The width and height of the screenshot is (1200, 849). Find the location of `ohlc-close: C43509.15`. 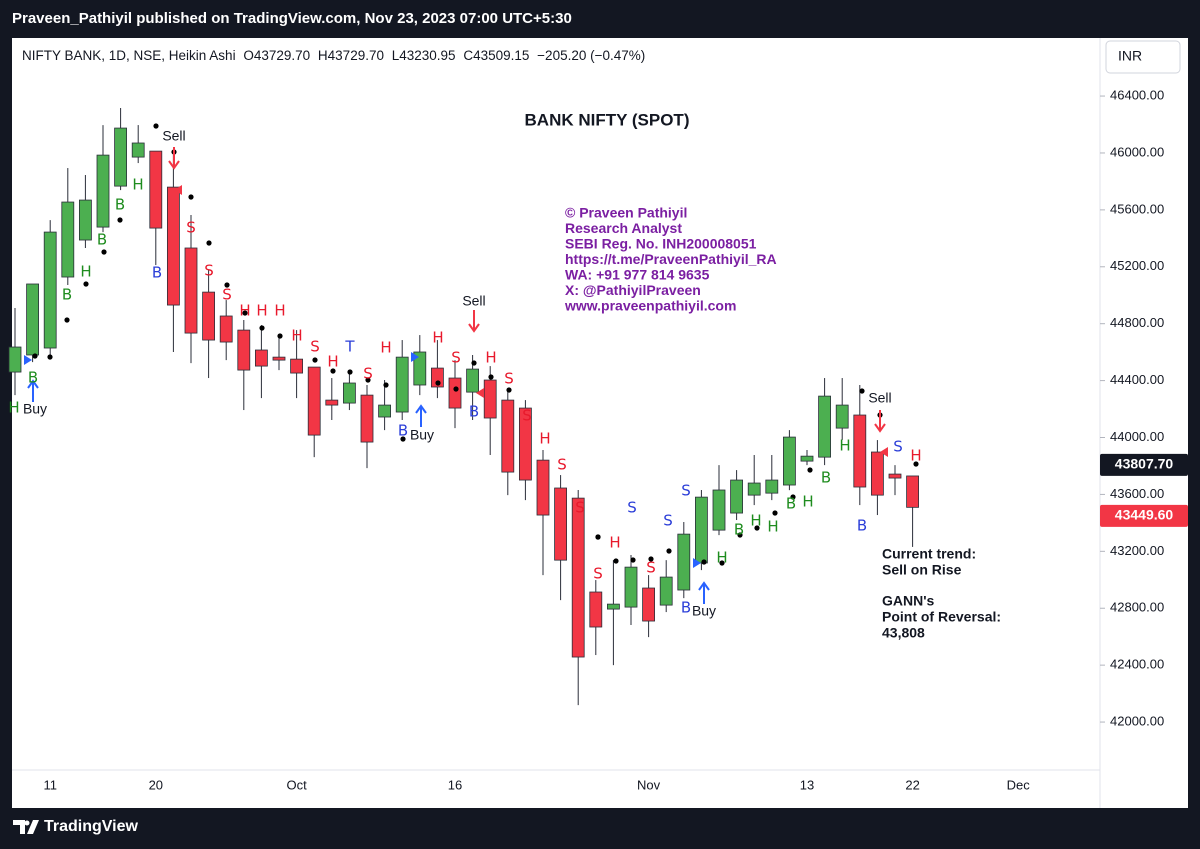

ohlc-close: C43509.15 is located at coordinates (496, 55).